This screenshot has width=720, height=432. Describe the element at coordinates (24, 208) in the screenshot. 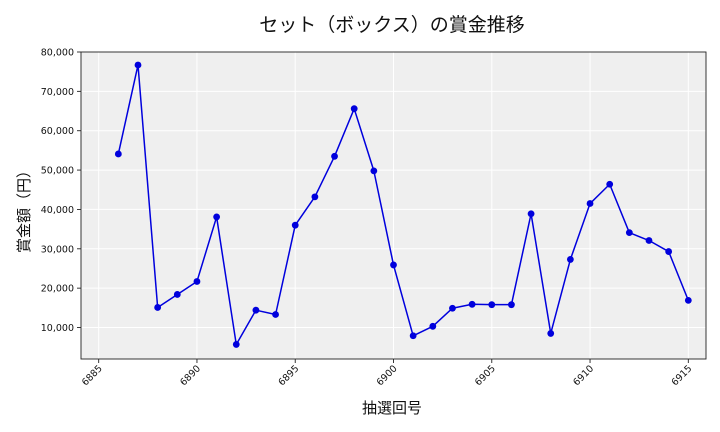

I see `y-axis-label: 賞金額（円）` at that location.